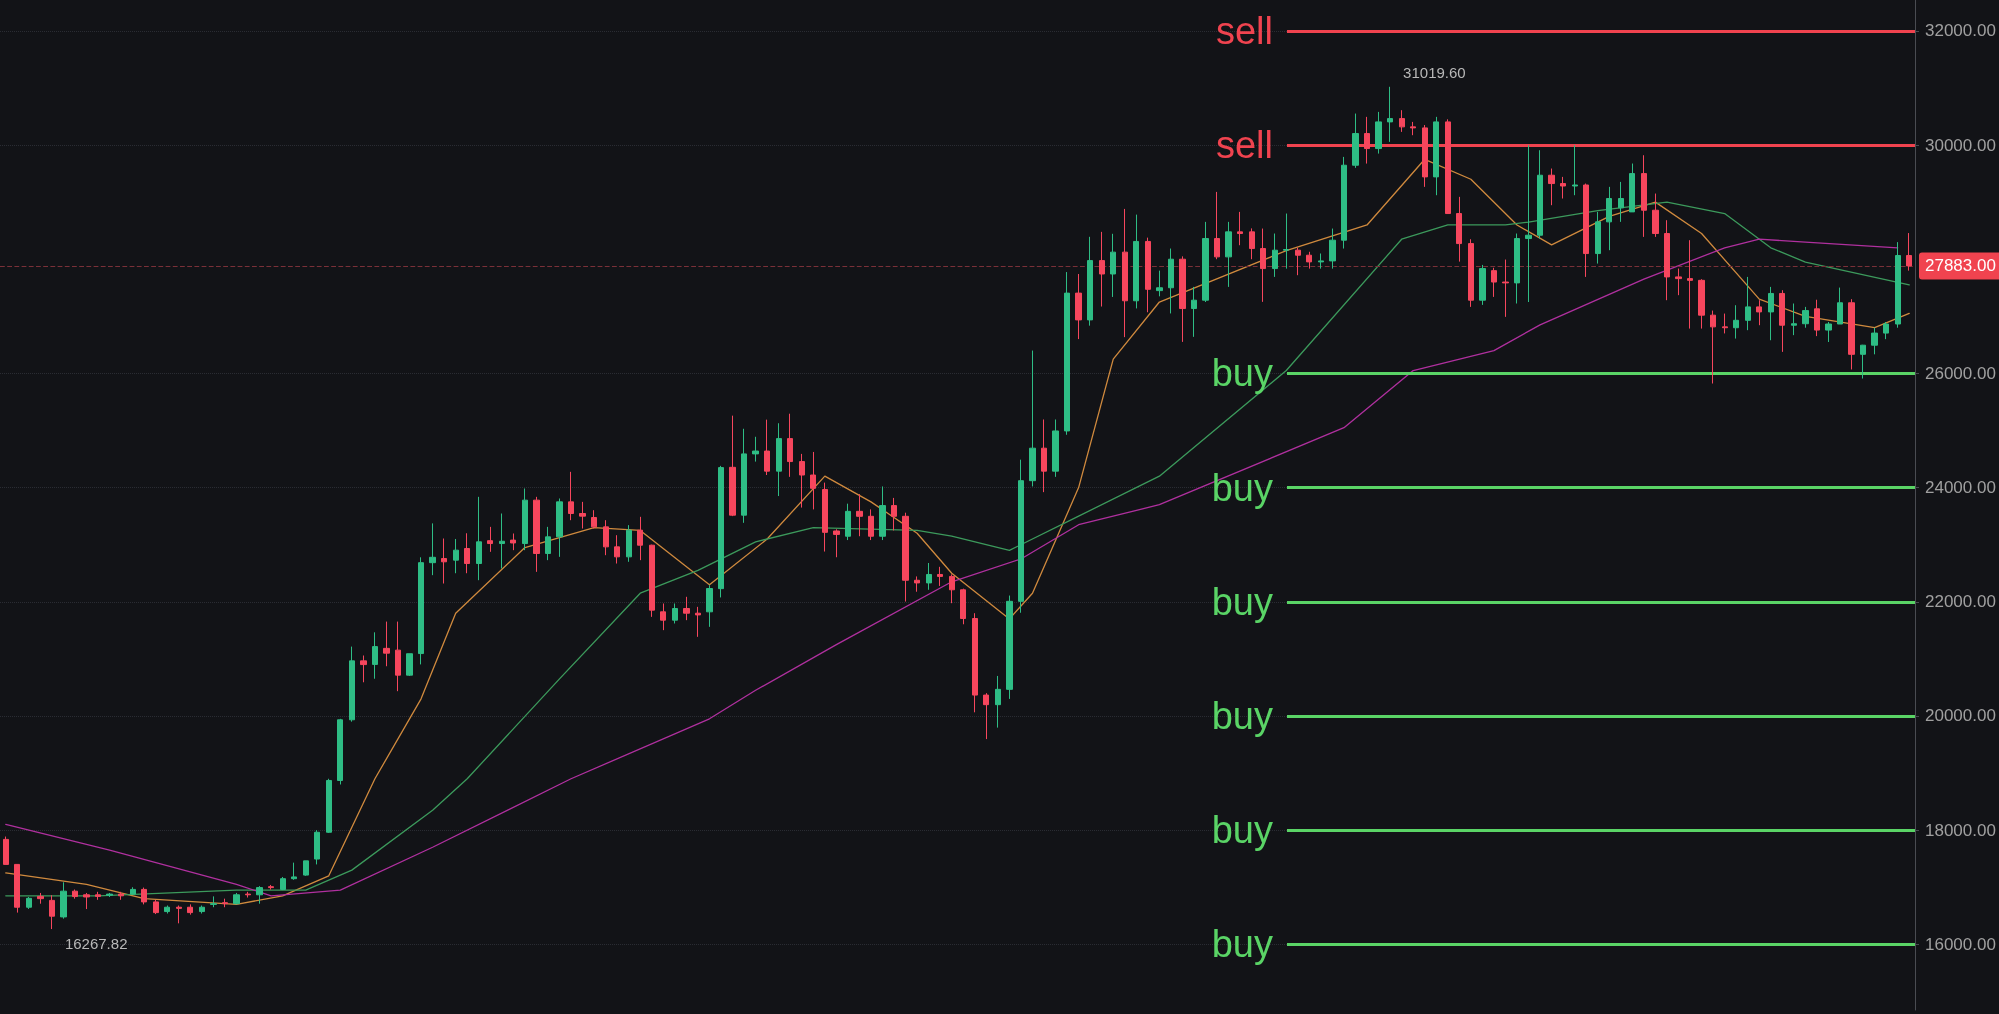  Describe the element at coordinates (1960, 373) in the screenshot. I see `y-tick-label: 26000.00` at that location.